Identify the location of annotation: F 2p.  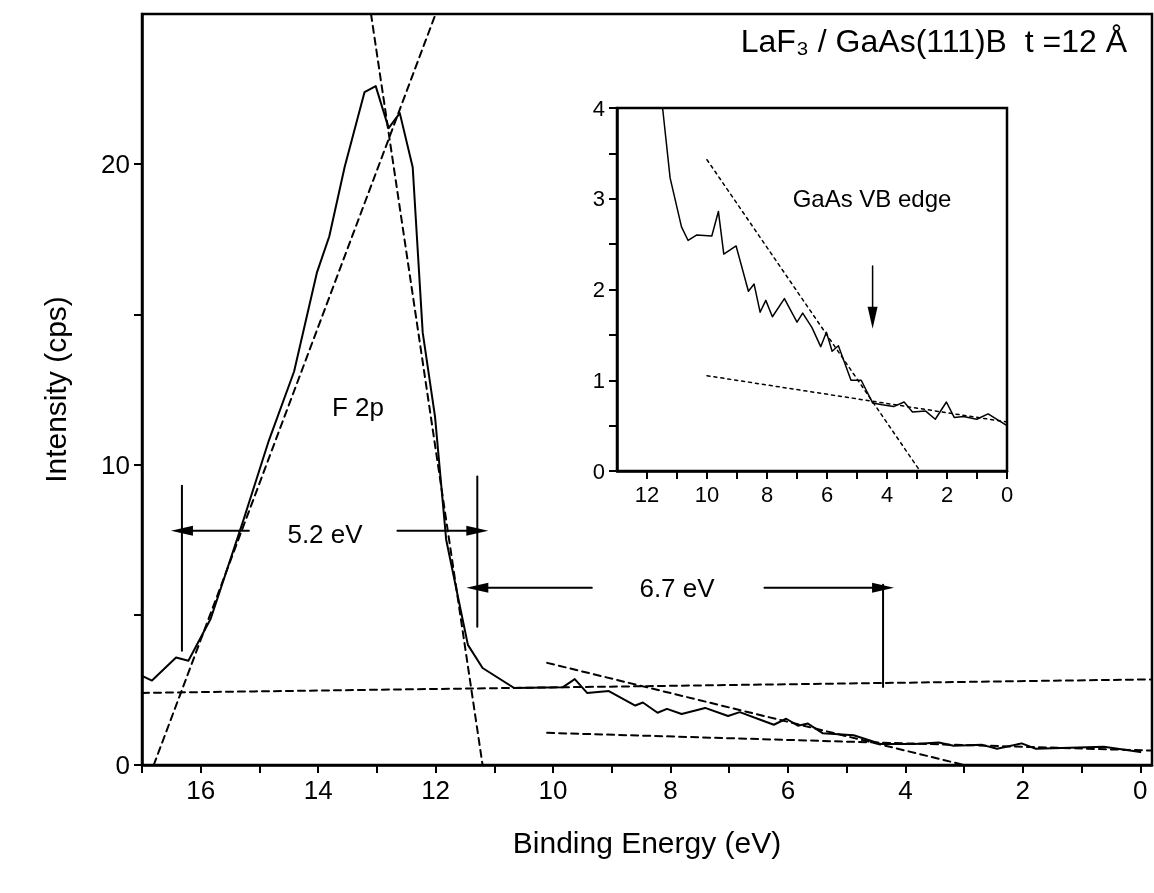
(358, 407).